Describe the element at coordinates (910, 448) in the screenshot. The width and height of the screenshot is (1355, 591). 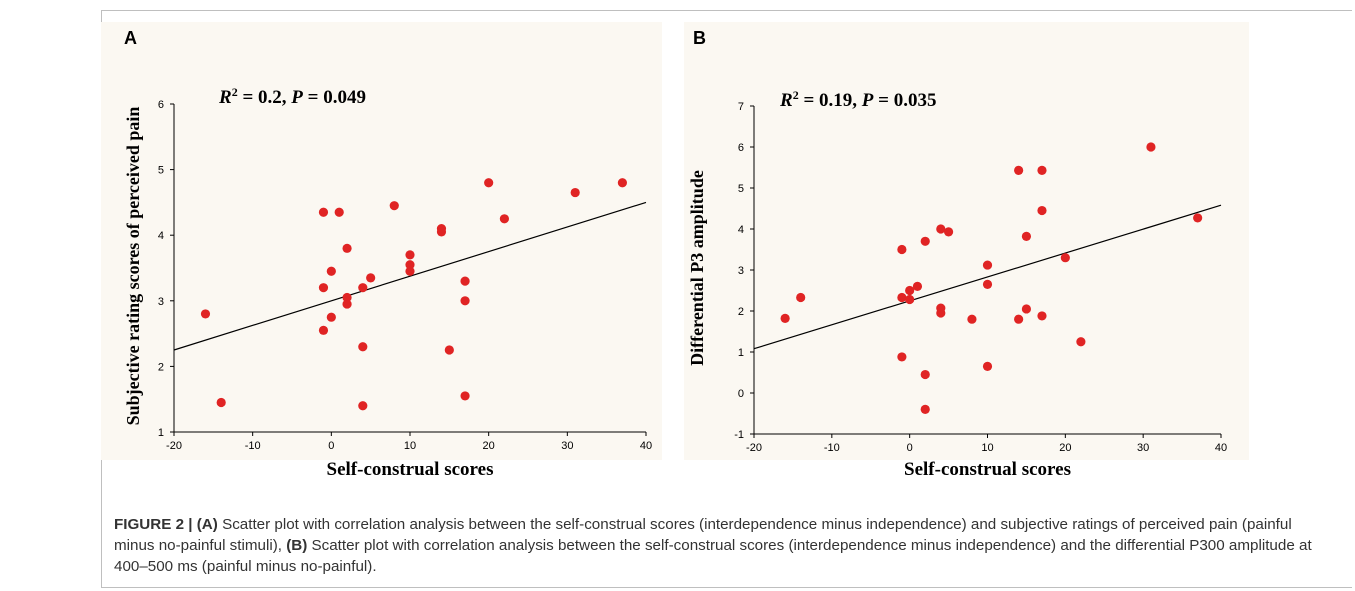
I see `x-tick-label: 0` at that location.